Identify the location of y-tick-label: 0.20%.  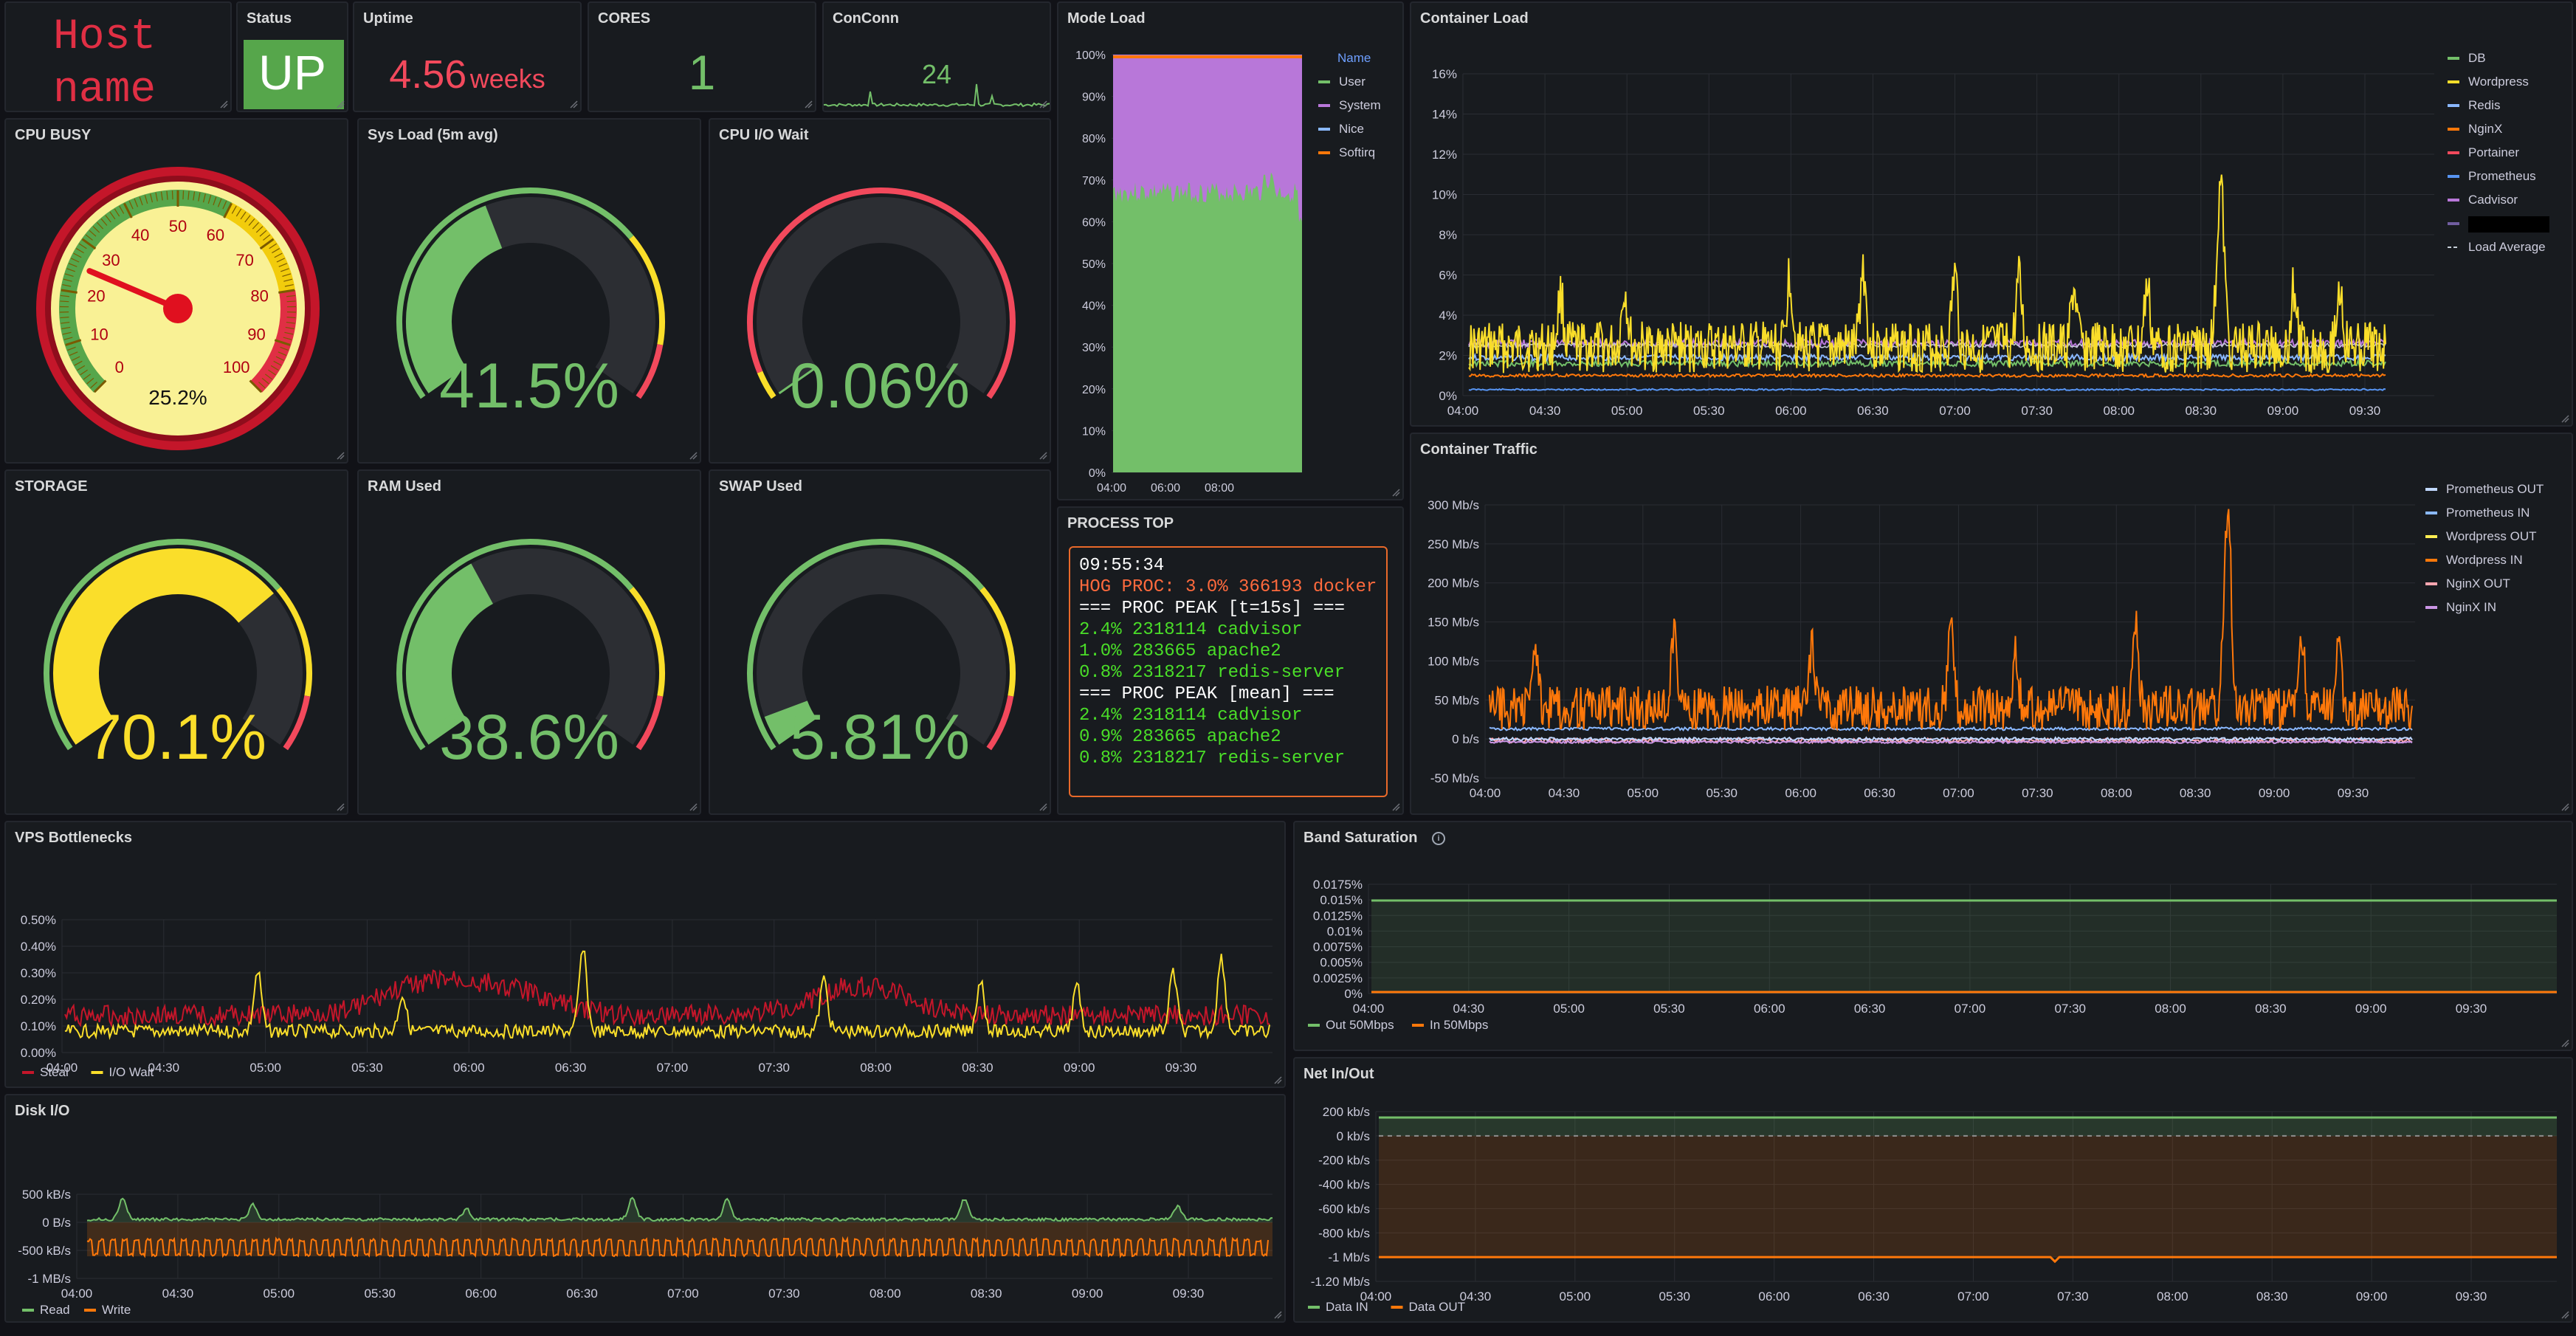
(38, 1000).